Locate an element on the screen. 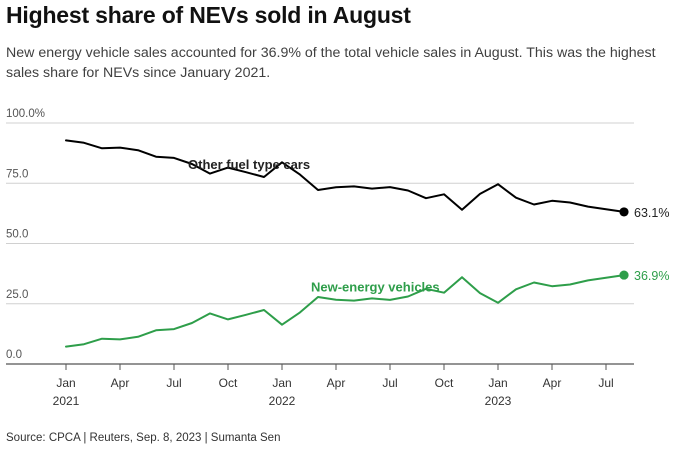 The height and width of the screenshot is (455, 691). y-tick-label: 100.0% is located at coordinates (25, 114).